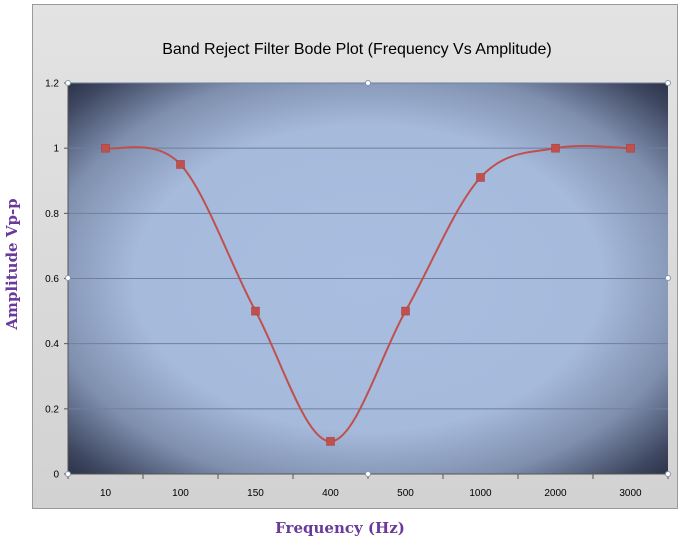 Image resolution: width=681 pixels, height=541 pixels. What do you see at coordinates (330, 493) in the screenshot?
I see `x-tick-label: 400` at bounding box center [330, 493].